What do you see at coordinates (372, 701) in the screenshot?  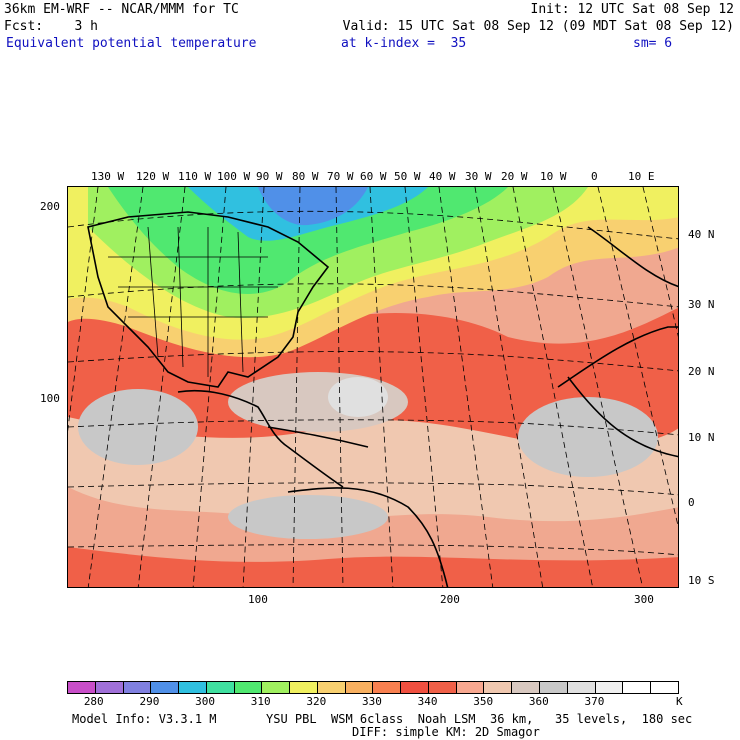 I see `colorbar-label: 330` at bounding box center [372, 701].